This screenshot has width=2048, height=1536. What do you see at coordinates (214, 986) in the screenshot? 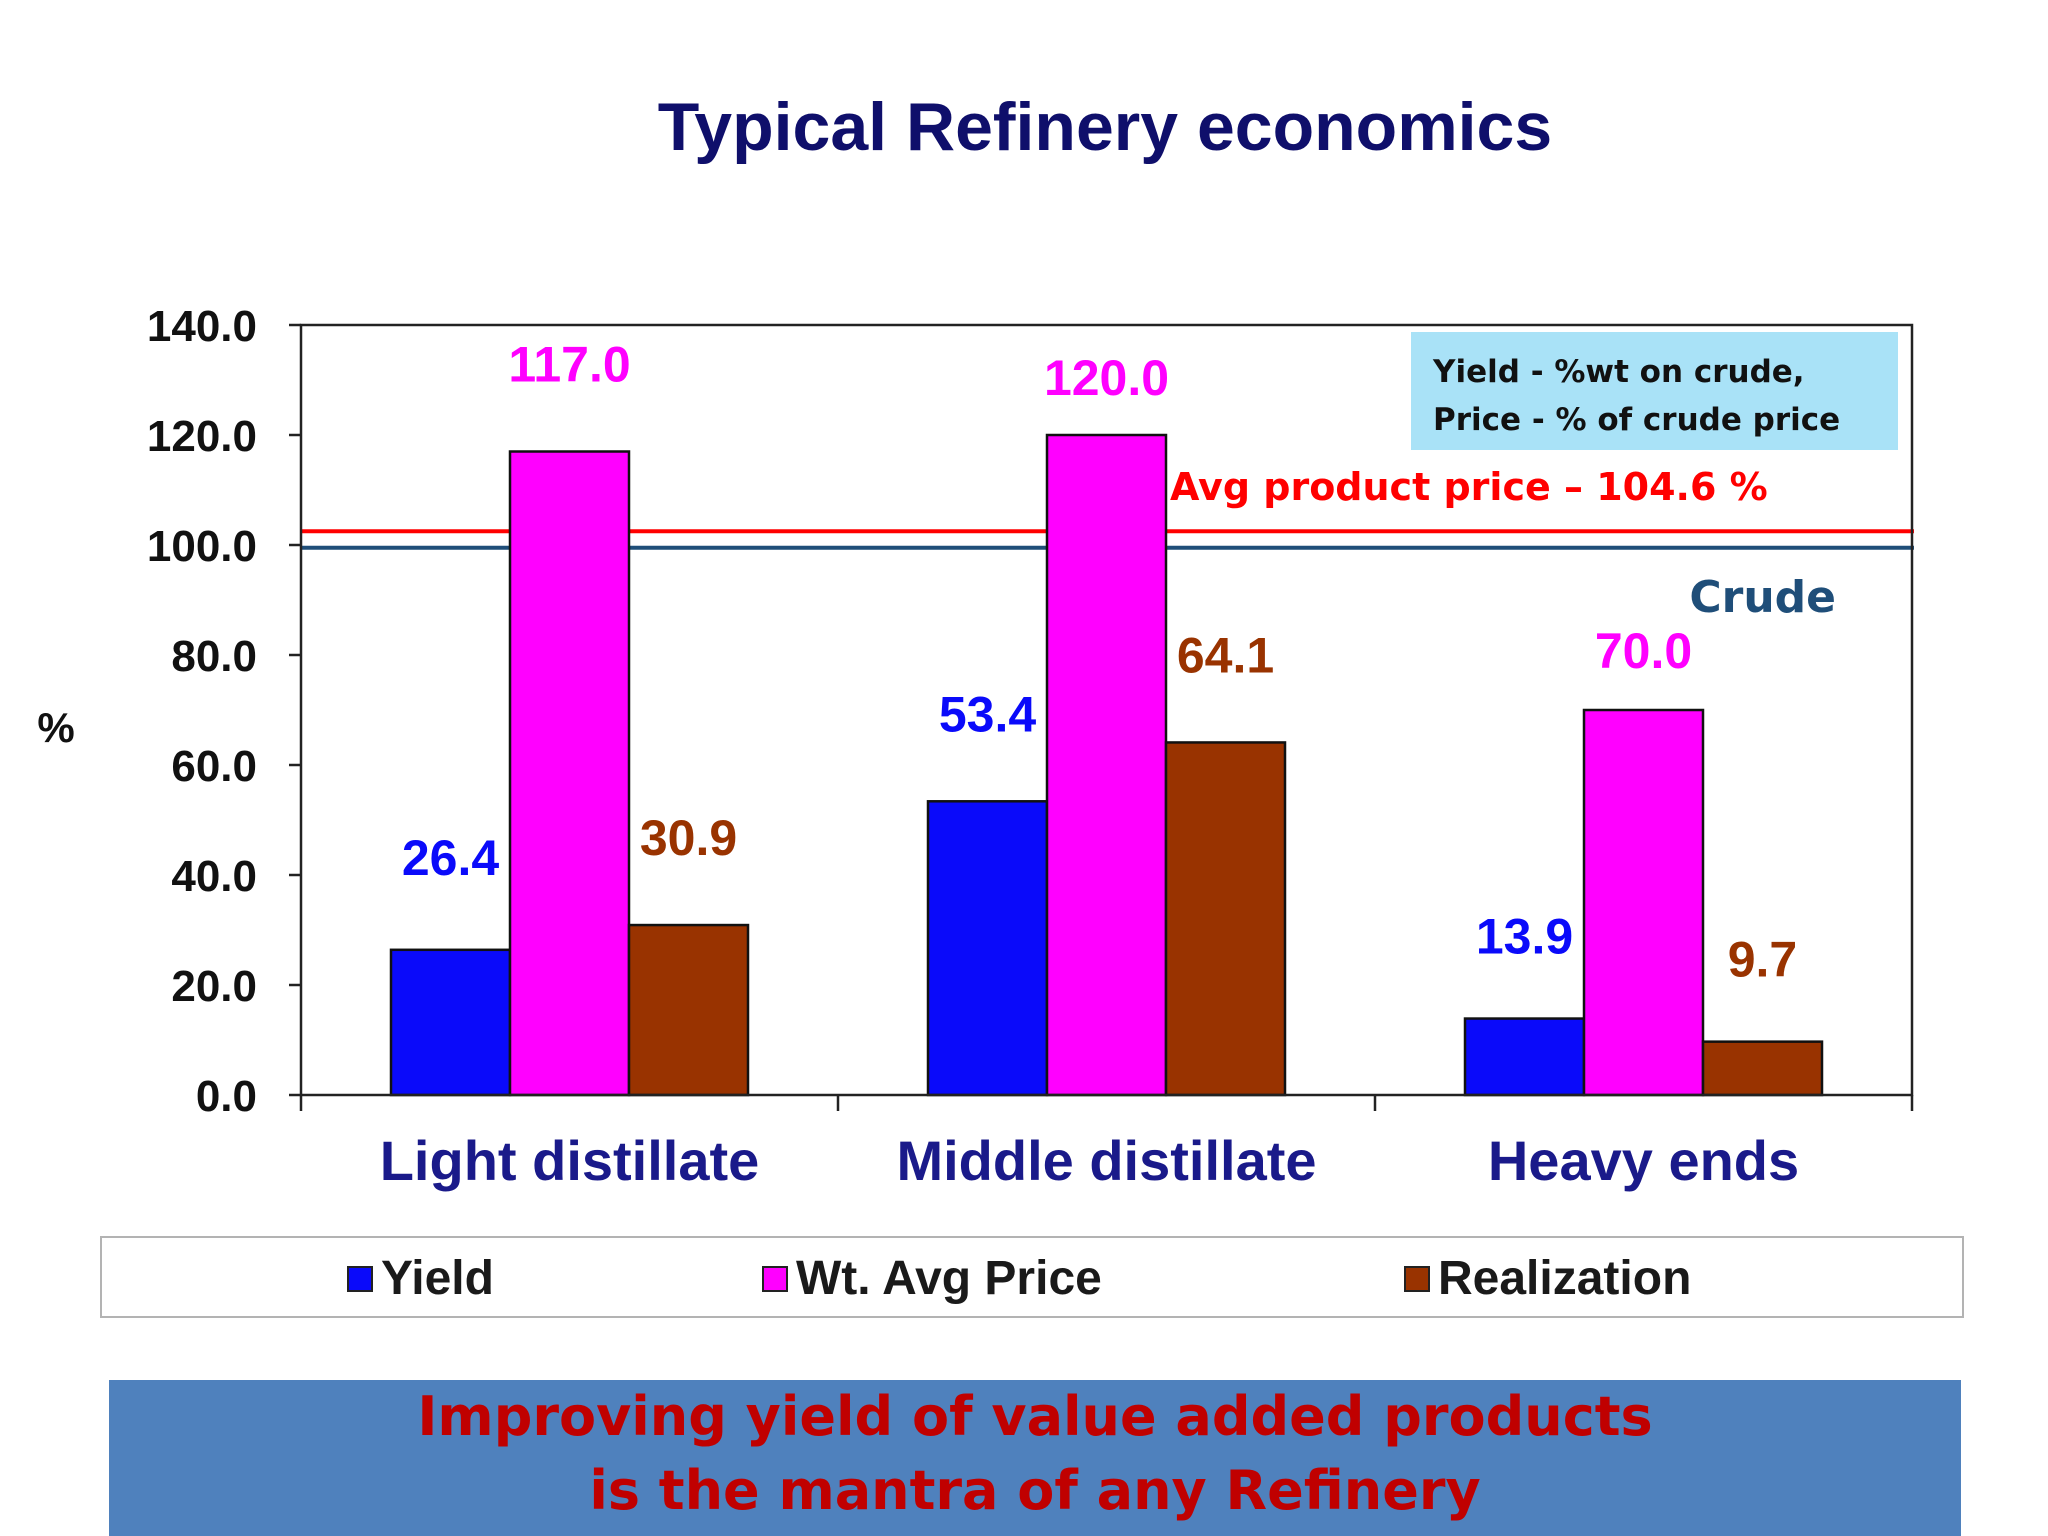
I see `y-tick-label: 20.0` at bounding box center [214, 986].